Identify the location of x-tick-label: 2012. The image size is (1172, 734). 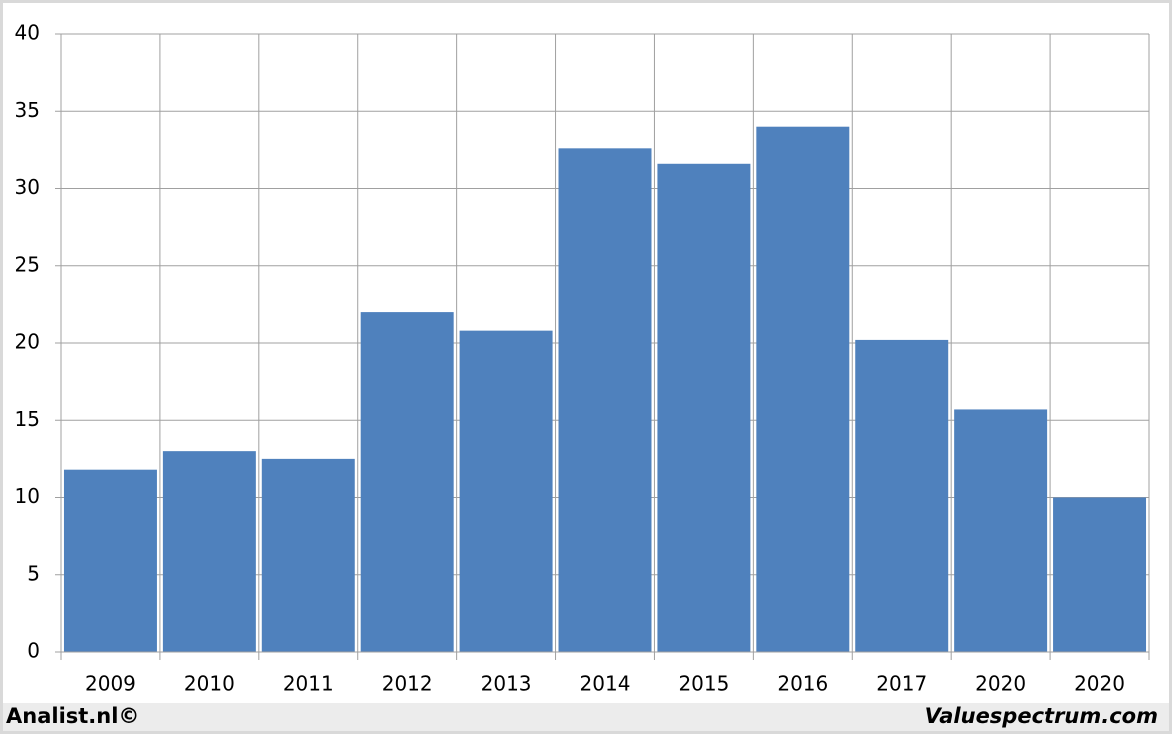
(407, 684).